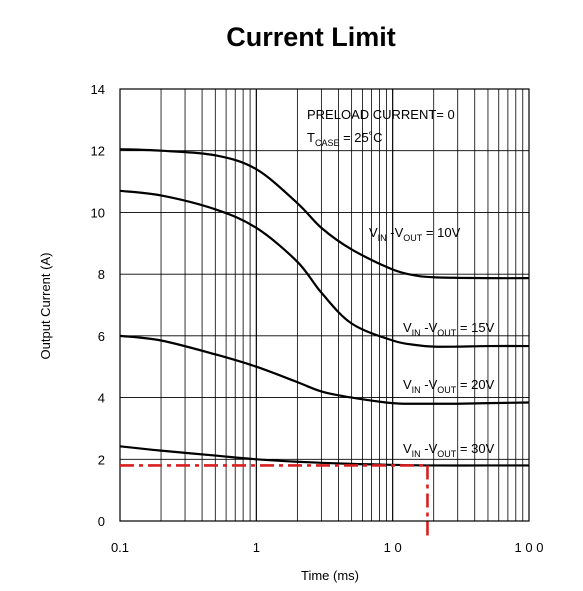 The image size is (583, 591). What do you see at coordinates (101, 336) in the screenshot?
I see `y-tick-label: 6` at bounding box center [101, 336].